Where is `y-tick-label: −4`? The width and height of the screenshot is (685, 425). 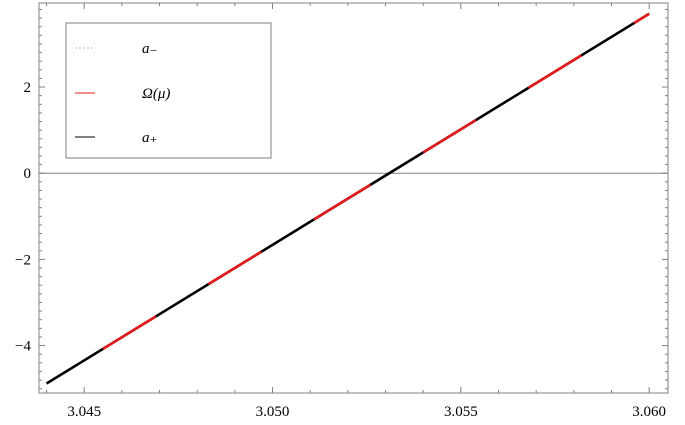 y-tick-label: −4 is located at coordinates (23, 347).